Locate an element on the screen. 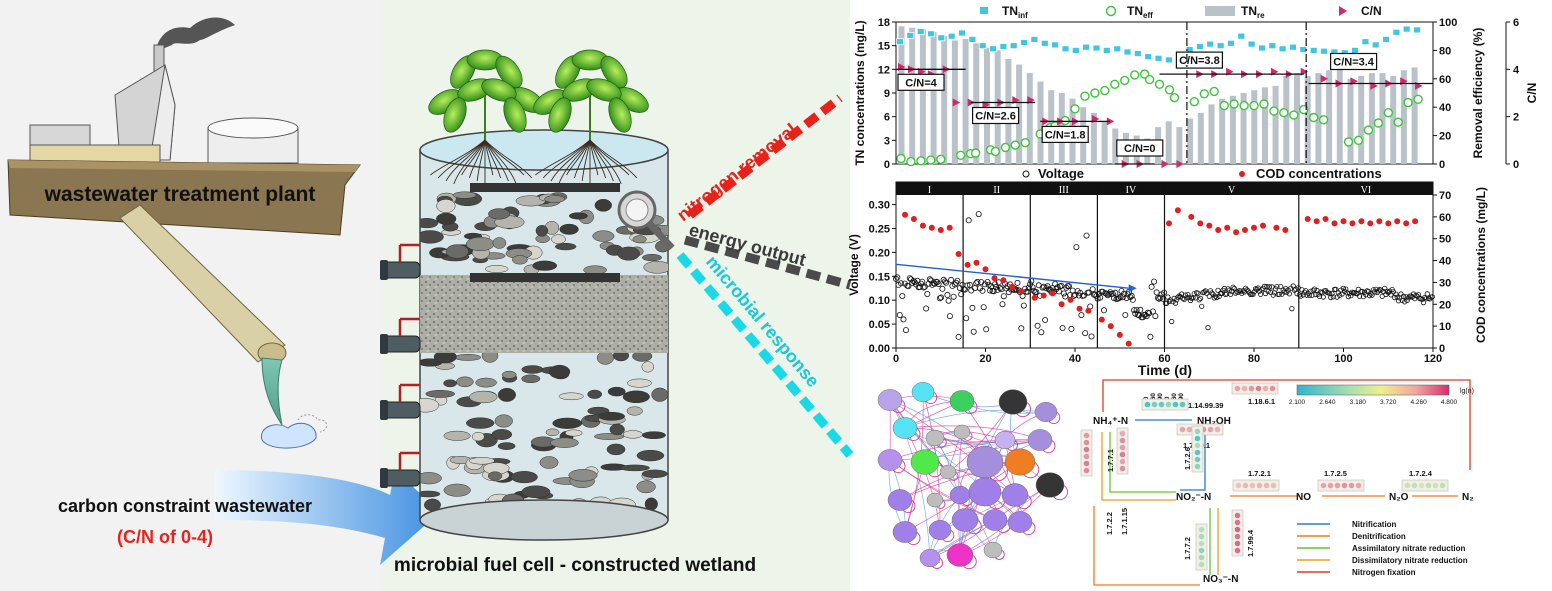 This screenshot has height=591, width=1552. enz-1-7-7-1-cell is located at coordinates (1122, 433).